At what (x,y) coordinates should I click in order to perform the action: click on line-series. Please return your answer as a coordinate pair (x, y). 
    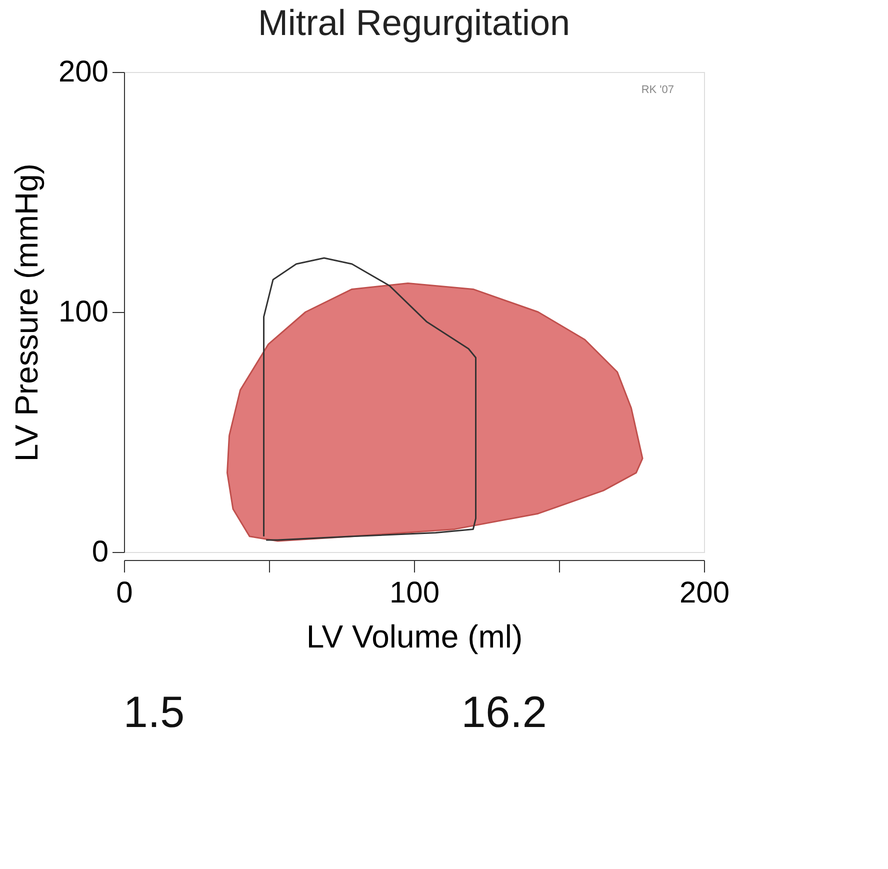
    Looking at the image, I should click on (370, 399).